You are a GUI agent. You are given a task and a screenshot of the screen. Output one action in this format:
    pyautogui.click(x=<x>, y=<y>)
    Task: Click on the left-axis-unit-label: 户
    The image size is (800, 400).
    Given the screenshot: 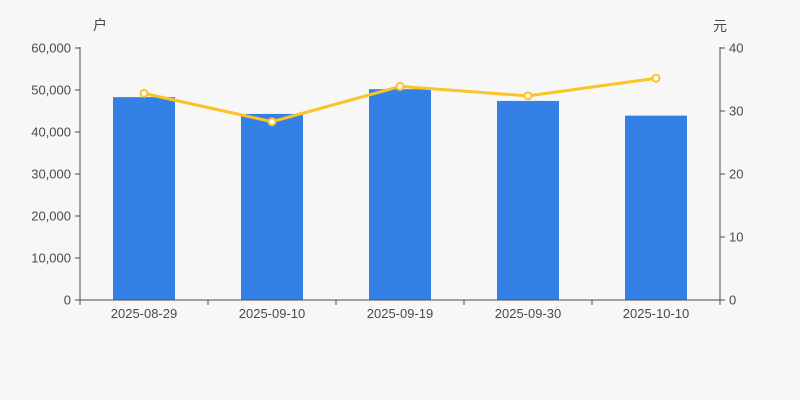 What is the action you would take?
    pyautogui.click(x=100, y=25)
    